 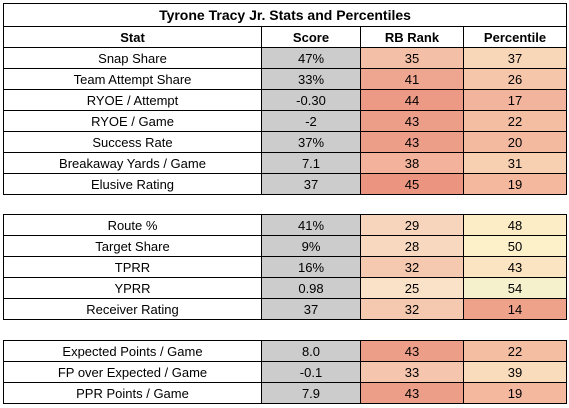 I want to click on title-row: Tyrone Tracy Jr. Stats and Percentiles, so click(x=285, y=15).